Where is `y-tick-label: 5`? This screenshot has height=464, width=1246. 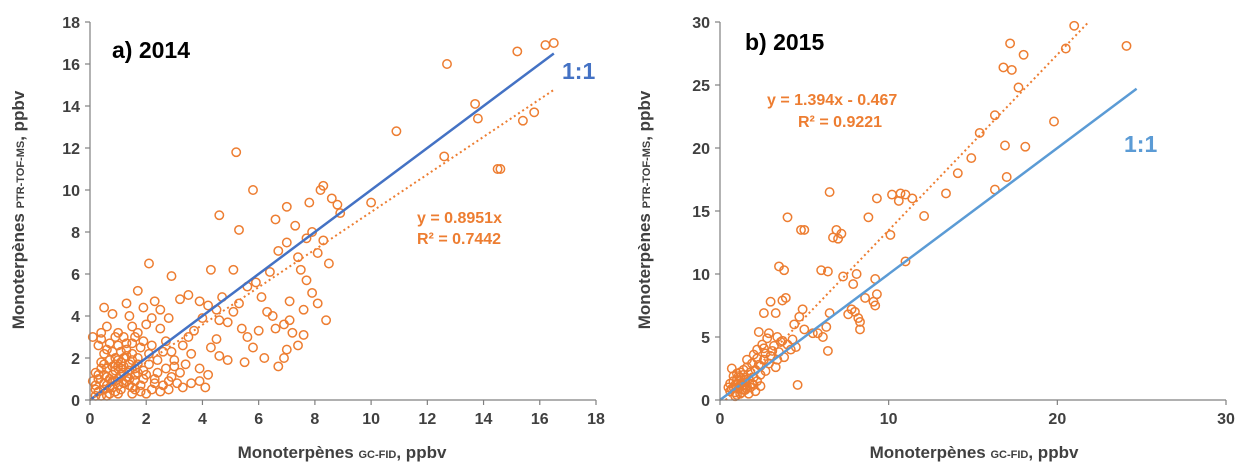
y-tick-label: 5 is located at coordinates (705, 338).